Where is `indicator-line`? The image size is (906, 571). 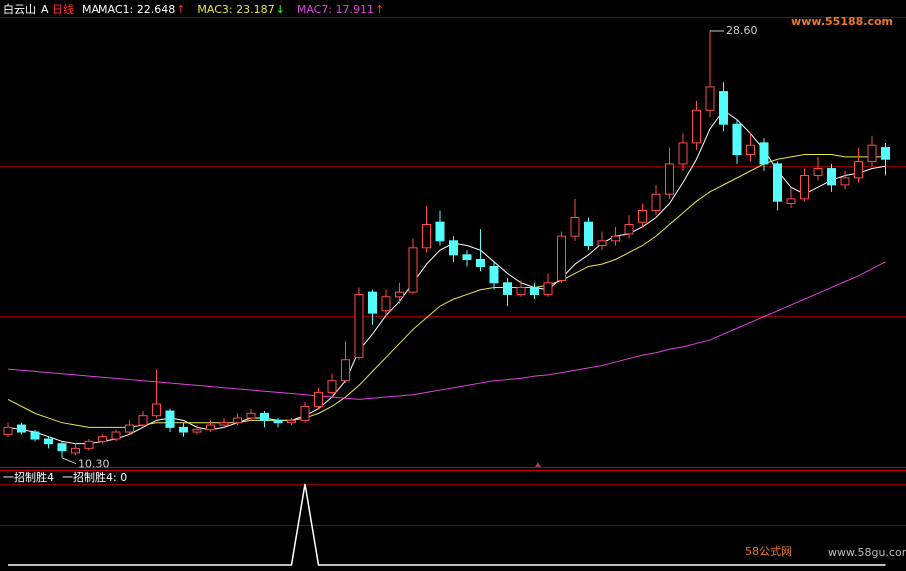 indicator-line is located at coordinates (447, 524).